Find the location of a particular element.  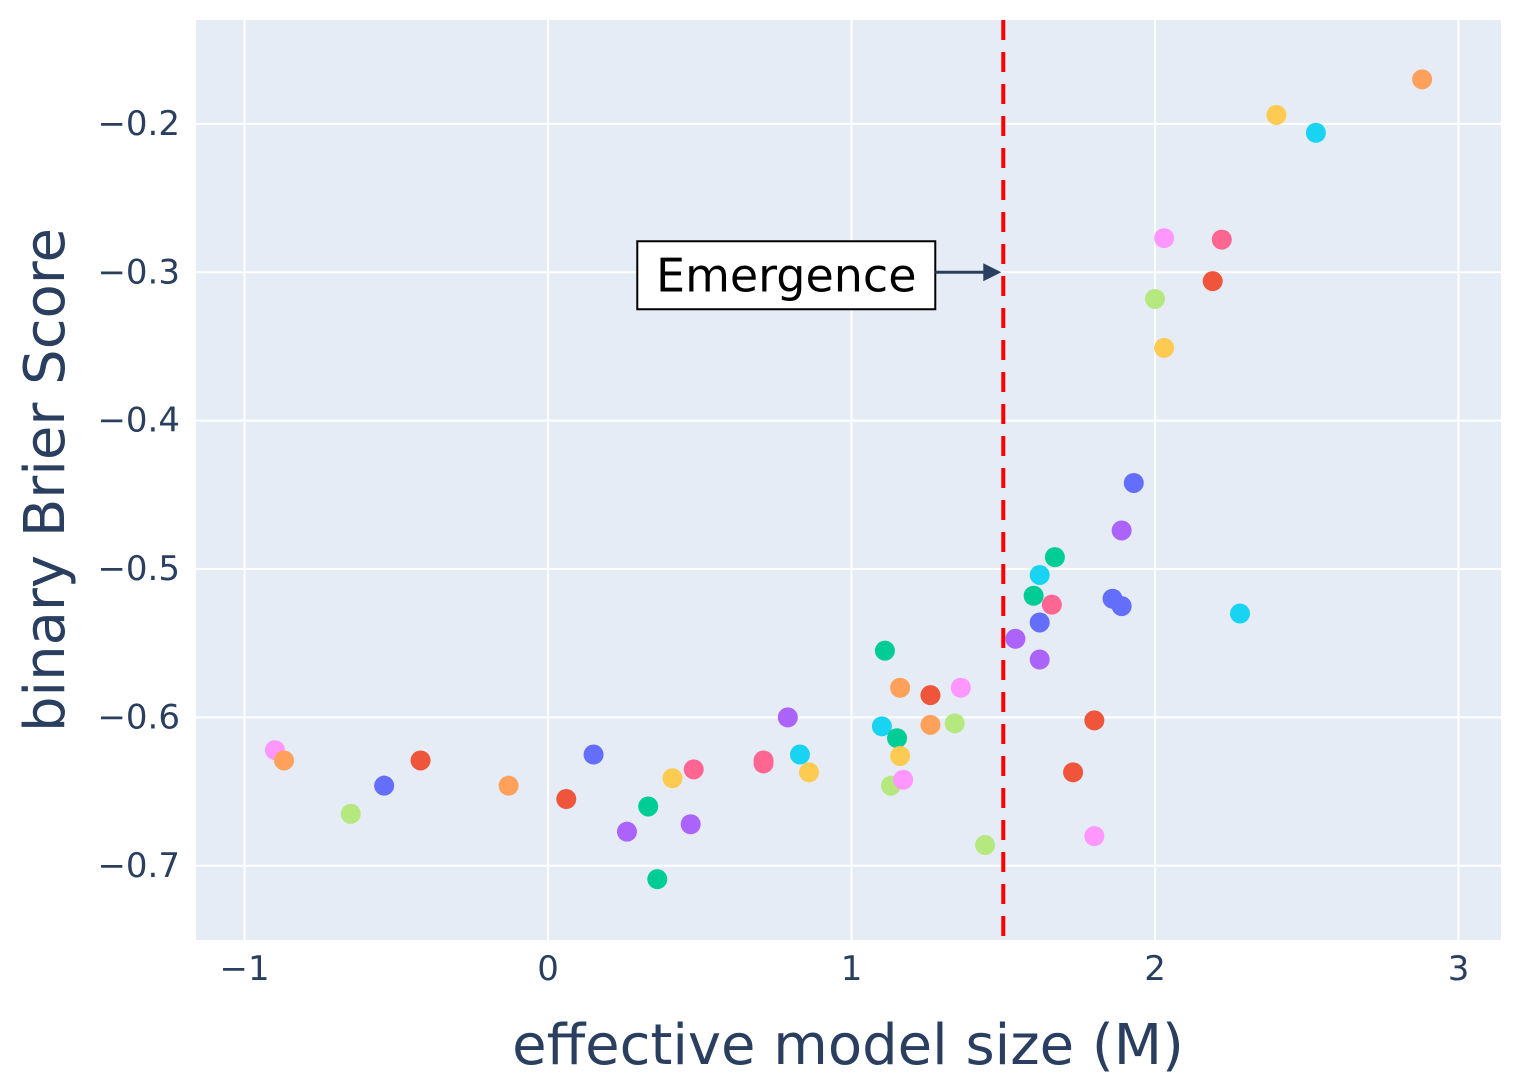

x-tick-label: 3 is located at coordinates (1459, 969).